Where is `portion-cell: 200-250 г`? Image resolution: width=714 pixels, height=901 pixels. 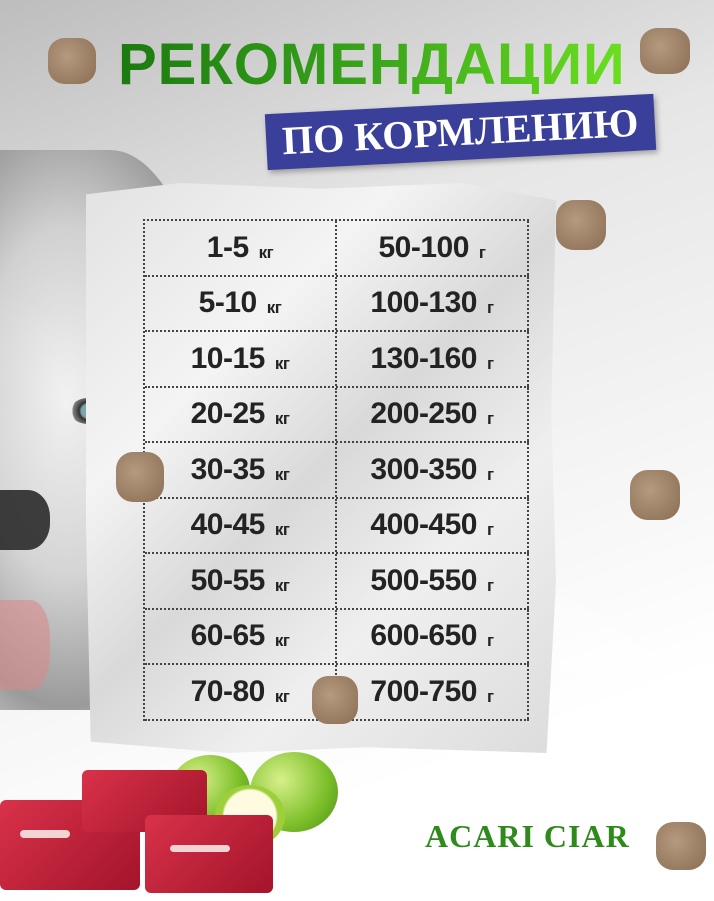 portion-cell: 200-250 г is located at coordinates (433, 414).